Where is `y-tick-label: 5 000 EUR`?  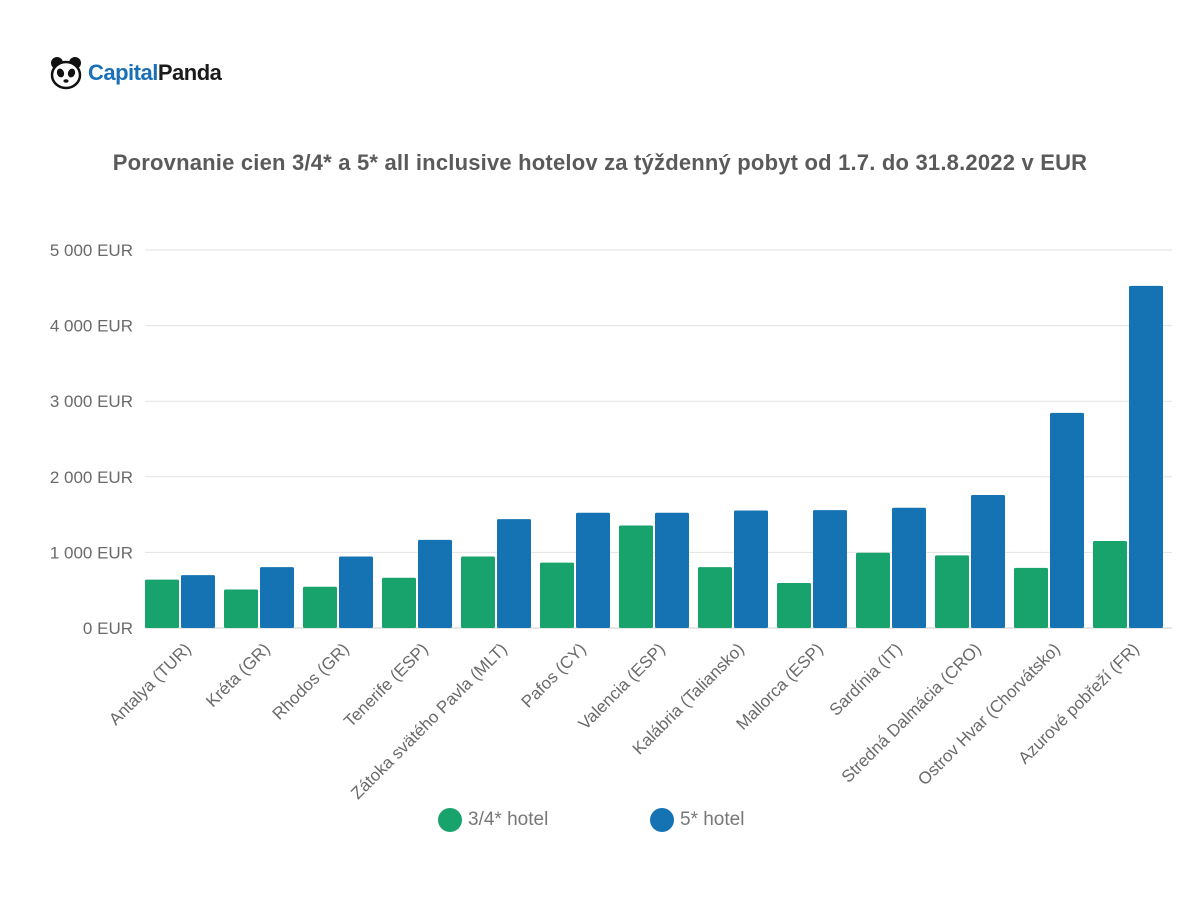
y-tick-label: 5 000 EUR is located at coordinates (91, 250).